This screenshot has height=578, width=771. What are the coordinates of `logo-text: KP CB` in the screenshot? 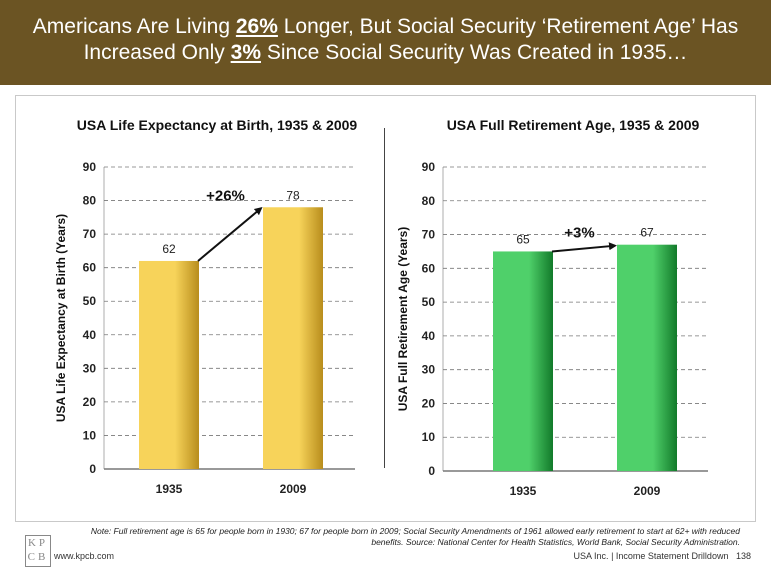 It's located at (38, 550).